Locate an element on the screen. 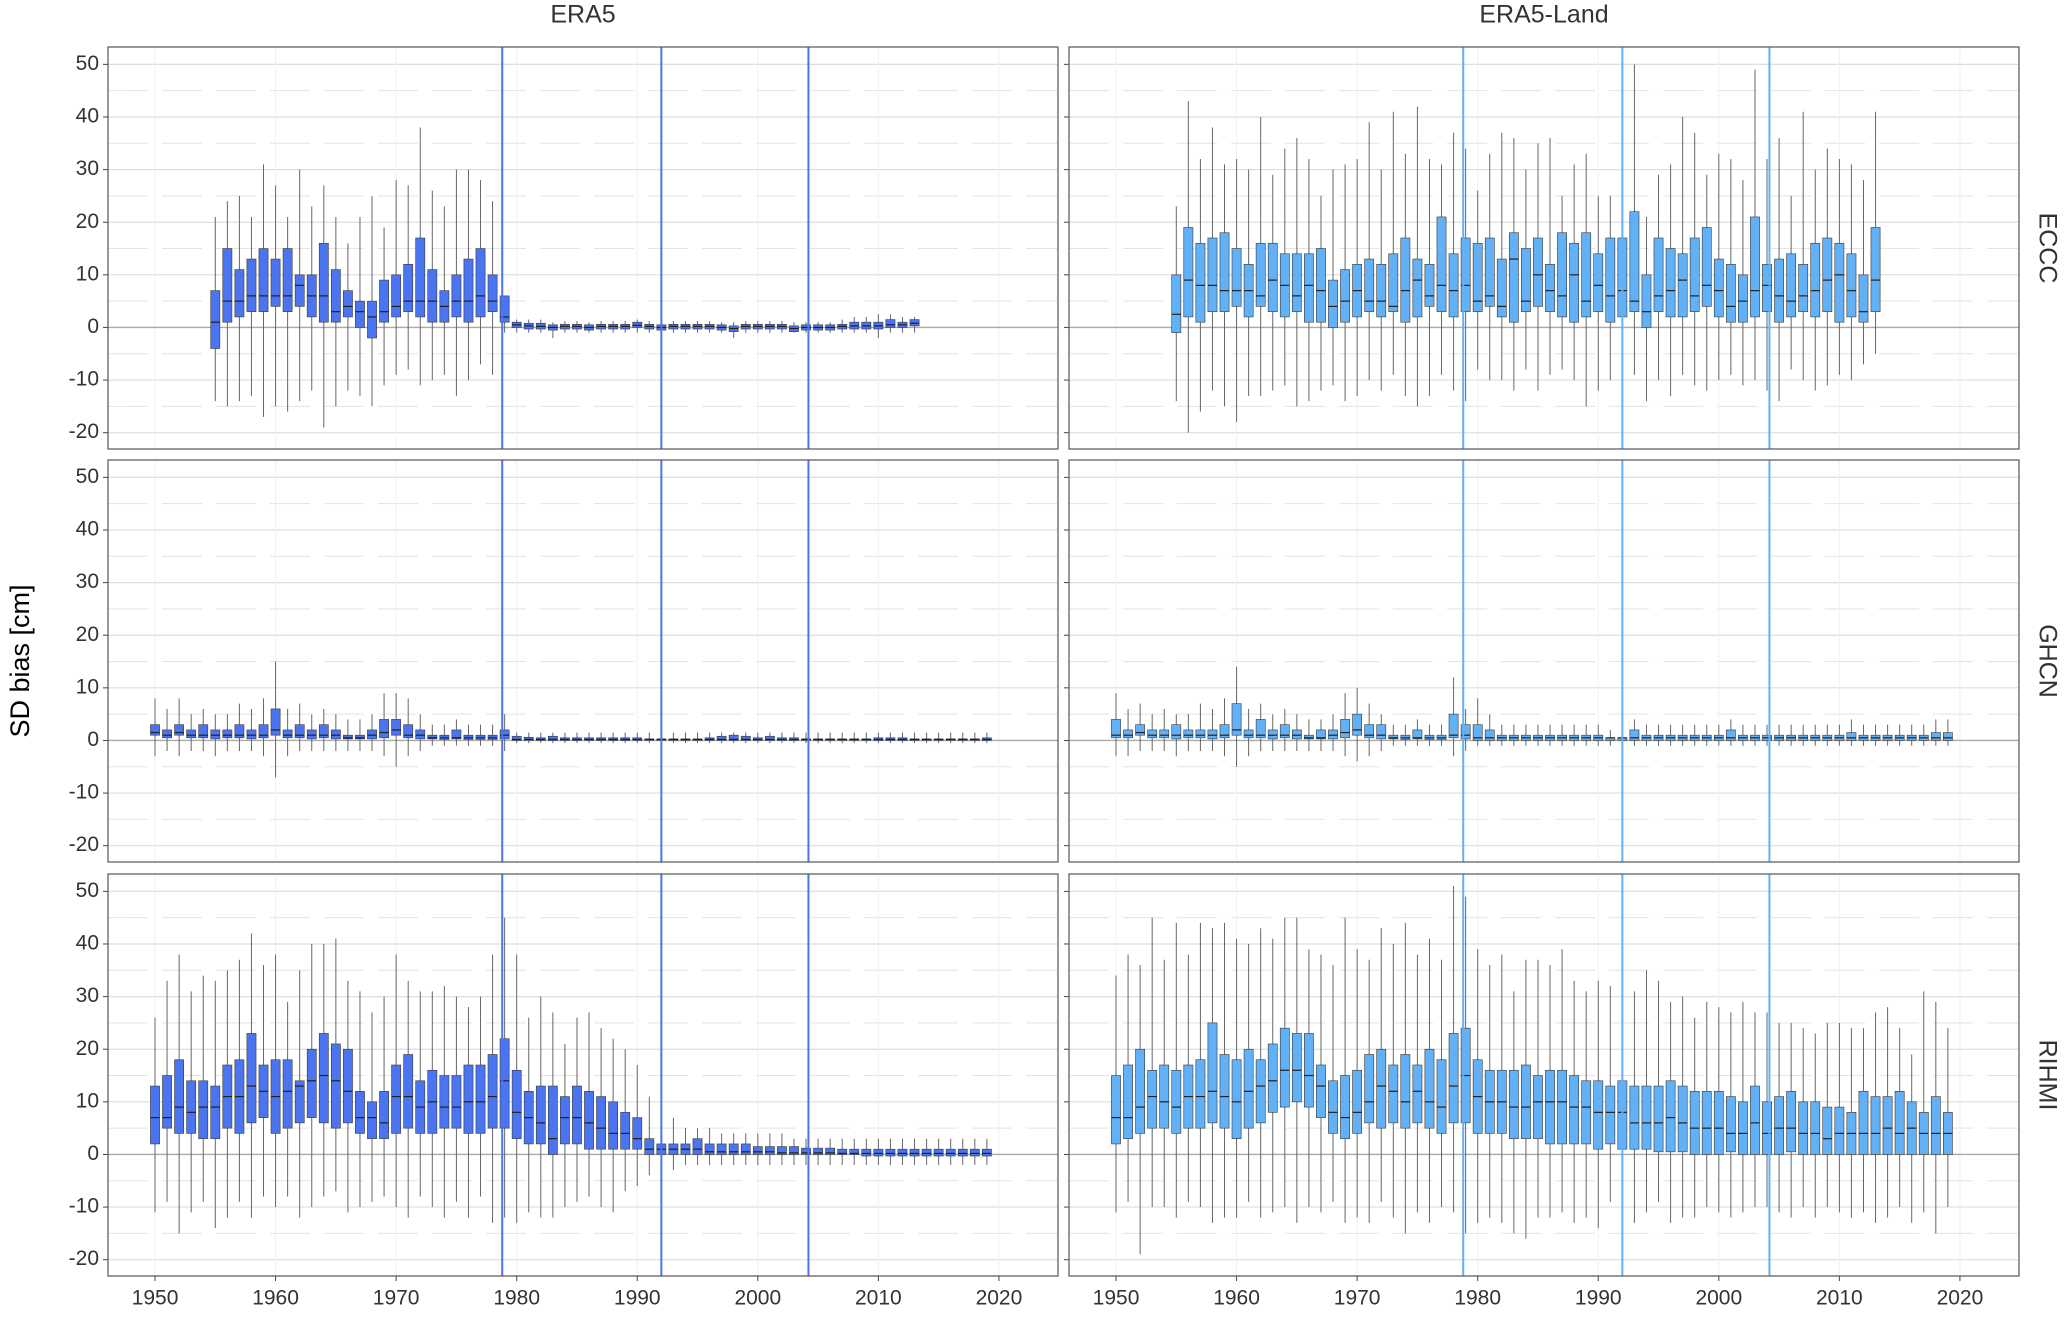 The height and width of the screenshot is (1320, 2067). panel-background is located at coordinates (583, 661).